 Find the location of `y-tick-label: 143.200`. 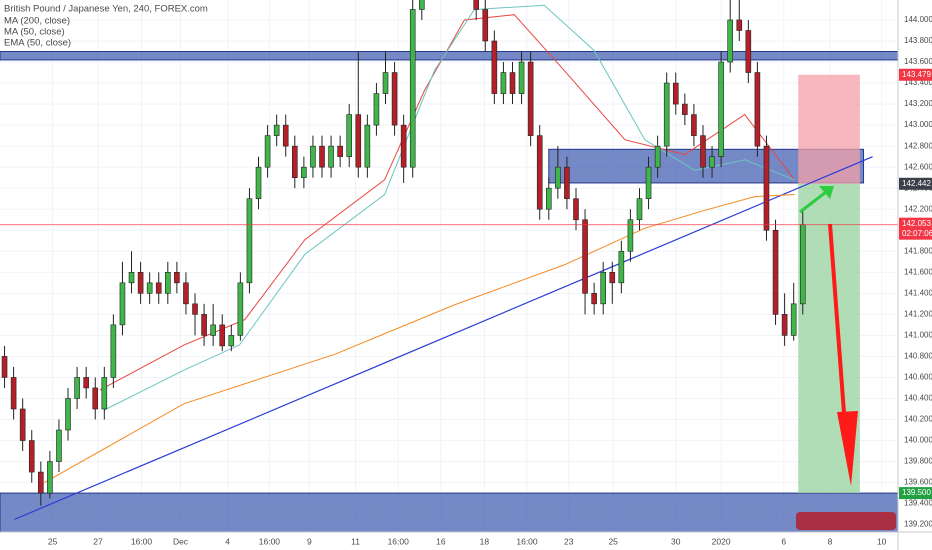

y-tick-label: 143.200 is located at coordinates (918, 103).